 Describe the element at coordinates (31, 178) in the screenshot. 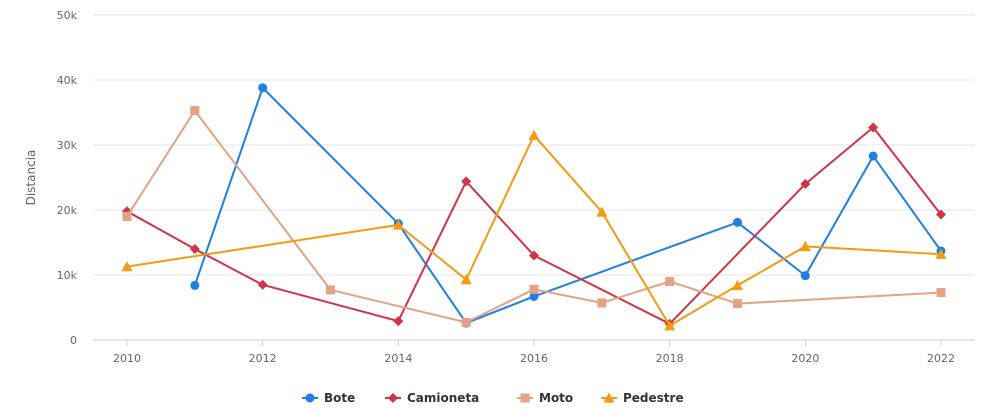

I see `y-axis-title: Distancia` at that location.